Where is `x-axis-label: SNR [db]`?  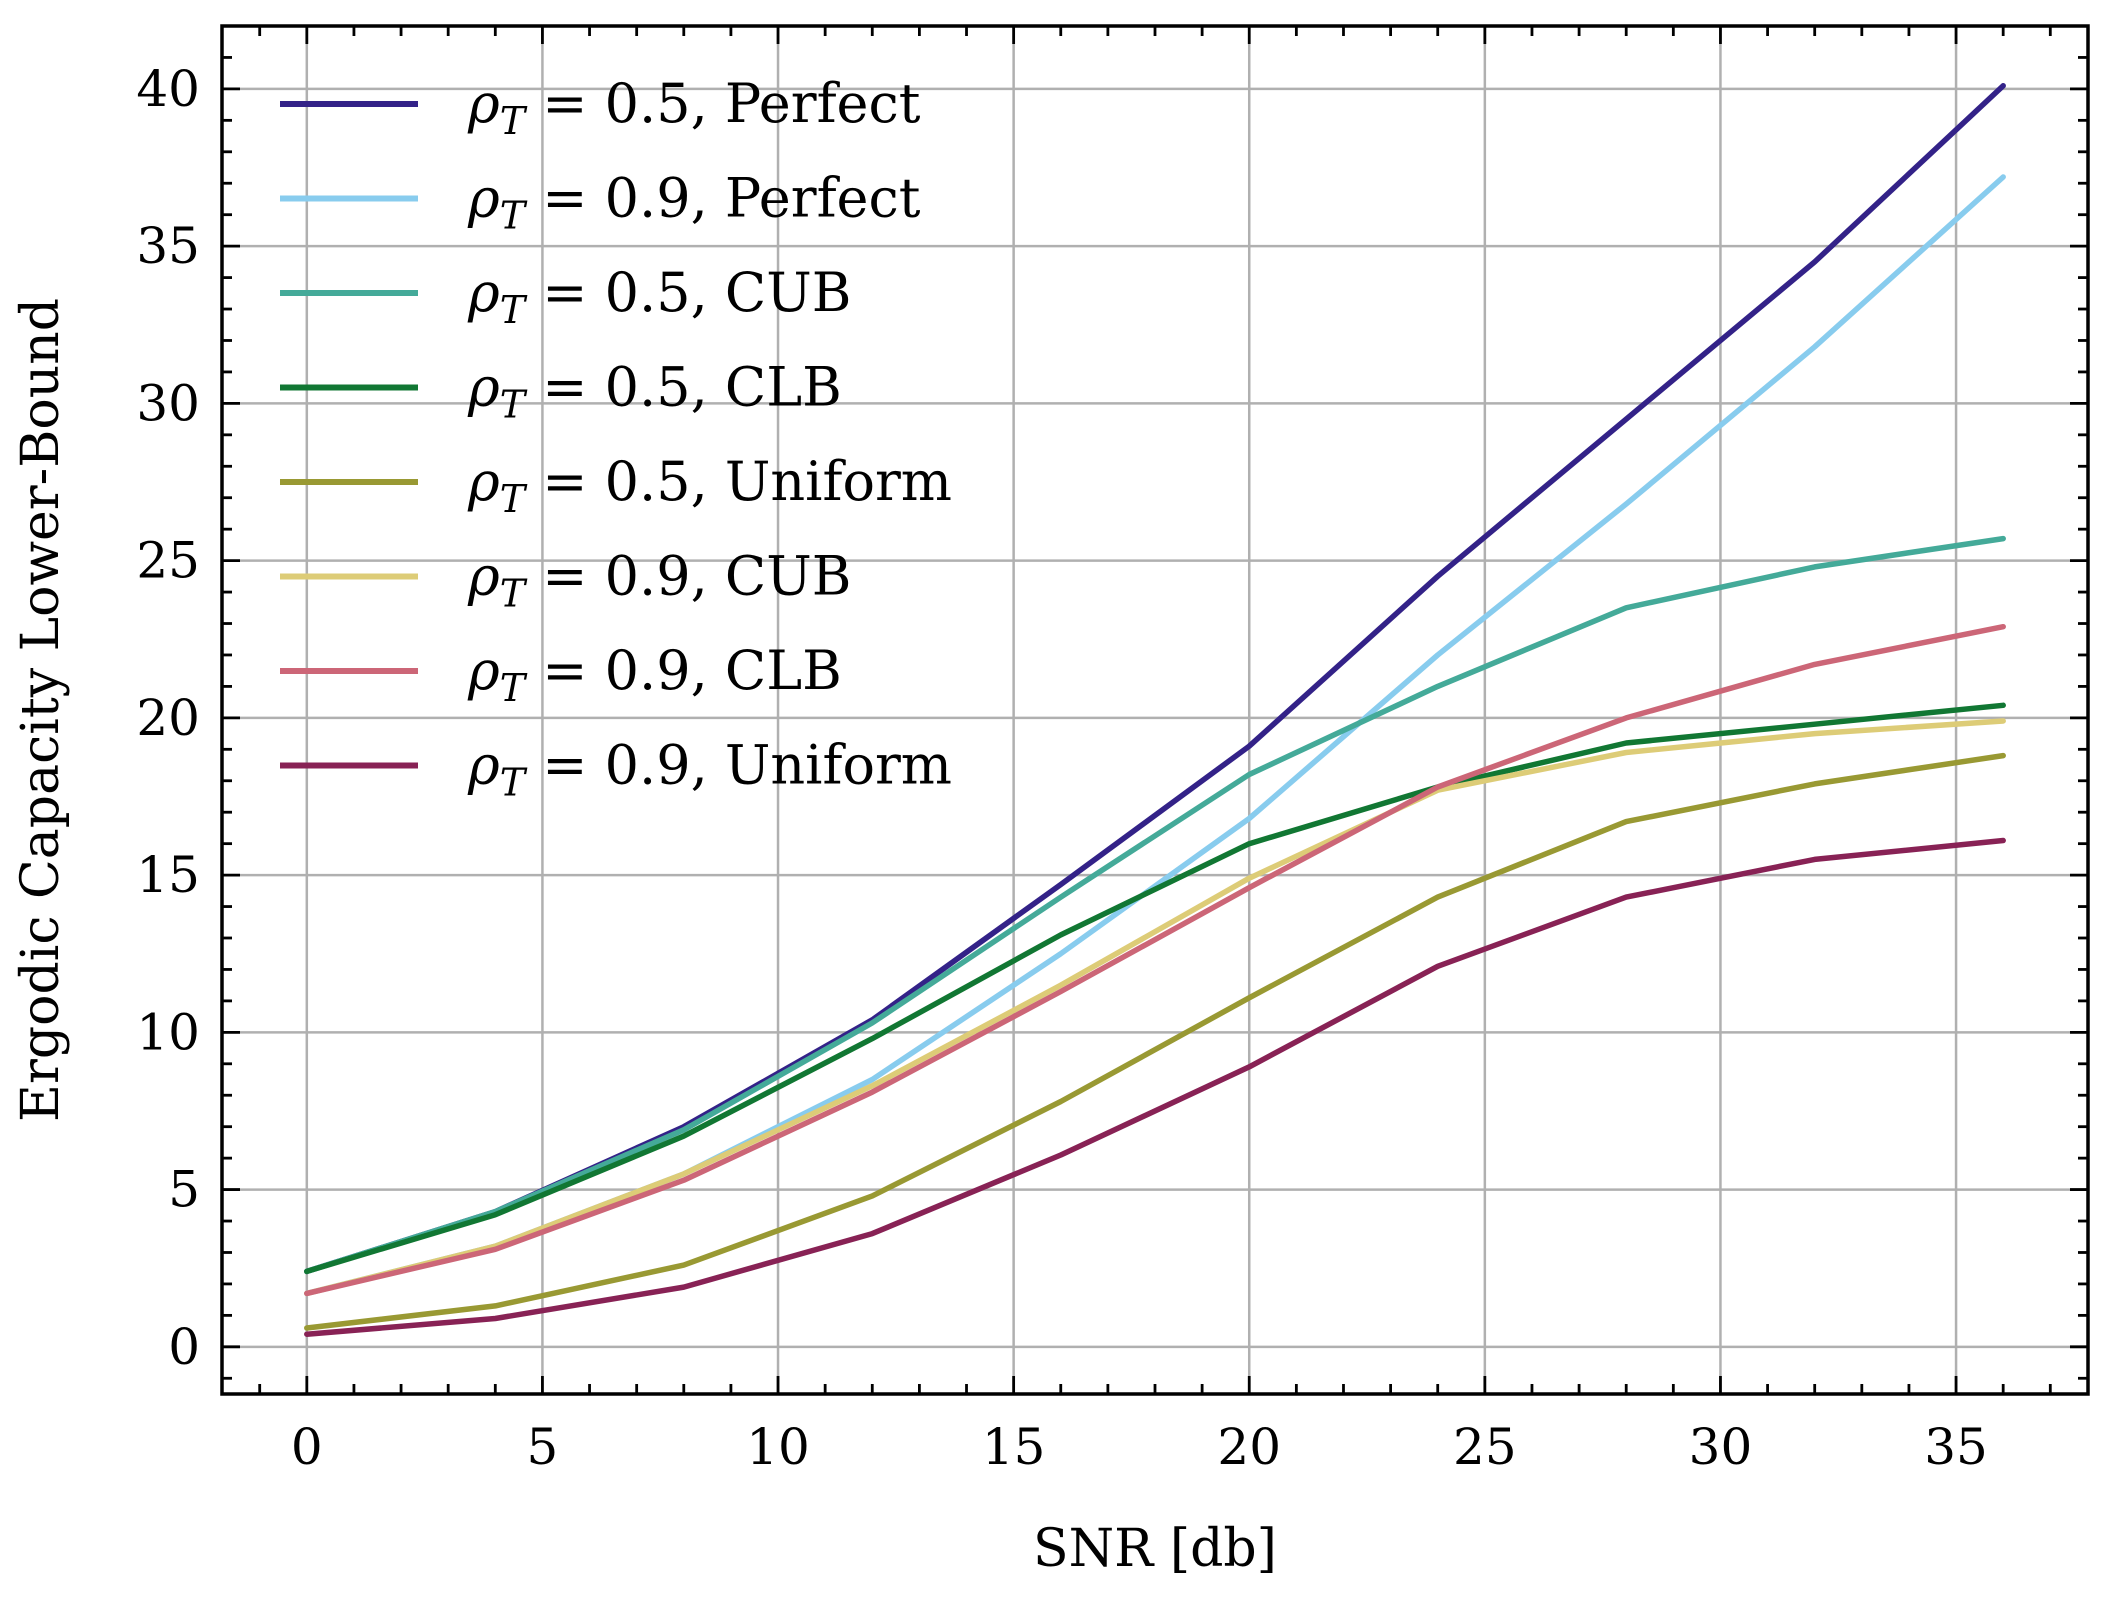
x-axis-label: SNR [db] is located at coordinates (1155, 1549).